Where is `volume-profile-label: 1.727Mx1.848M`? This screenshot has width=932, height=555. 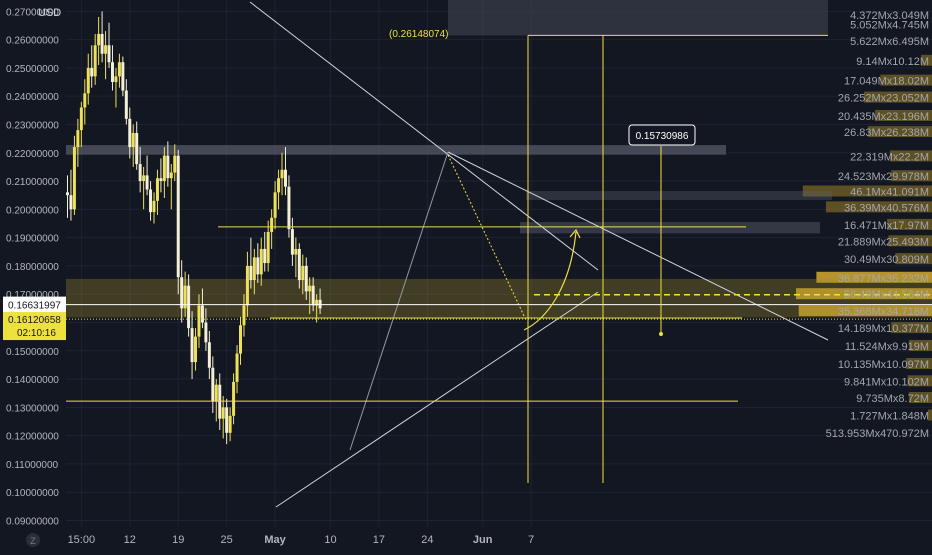
volume-profile-label: 1.727Mx1.848M is located at coordinates (889, 417).